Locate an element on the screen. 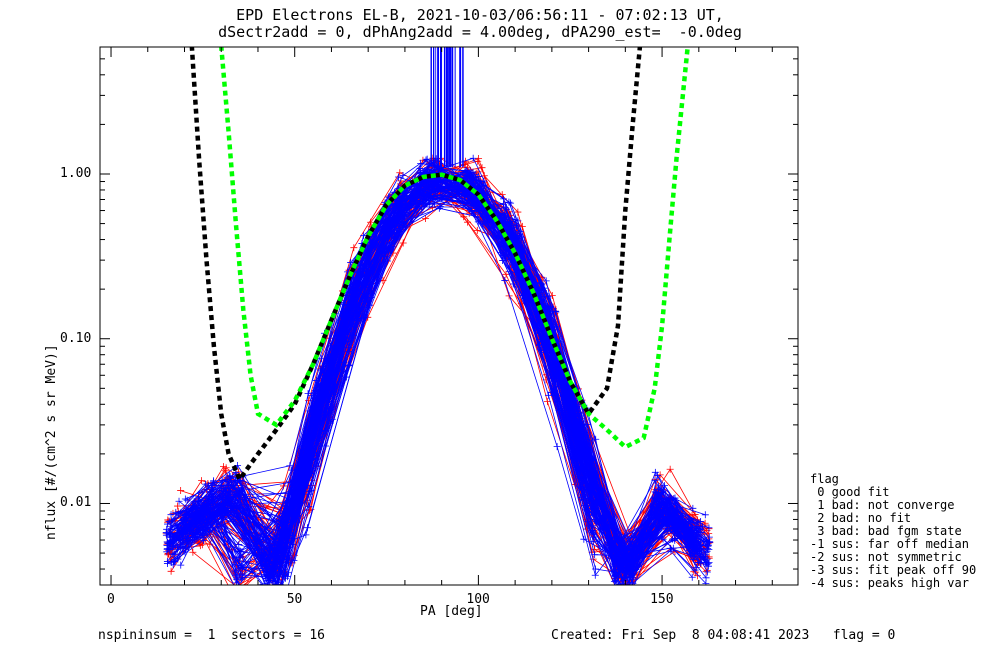  x-tick-label: 150 is located at coordinates (662, 599).